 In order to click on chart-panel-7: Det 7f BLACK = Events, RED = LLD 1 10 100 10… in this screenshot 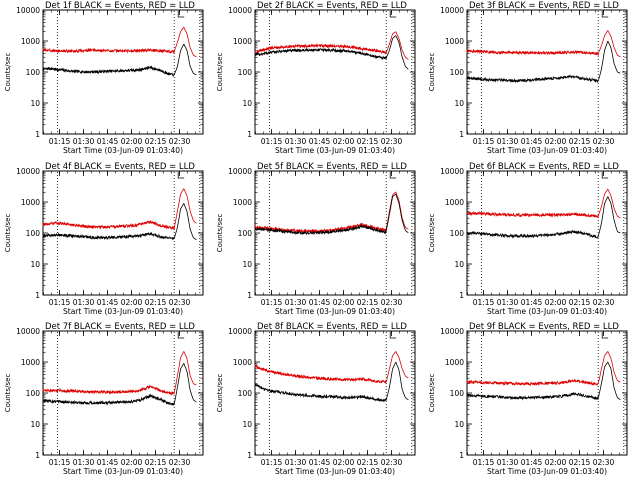, I will do `click(104, 399)`.